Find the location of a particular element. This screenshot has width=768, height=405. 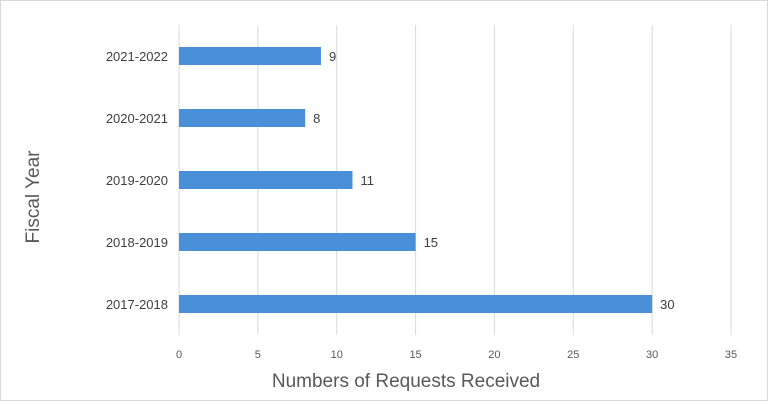

x-tick-label: 20 is located at coordinates (494, 355).